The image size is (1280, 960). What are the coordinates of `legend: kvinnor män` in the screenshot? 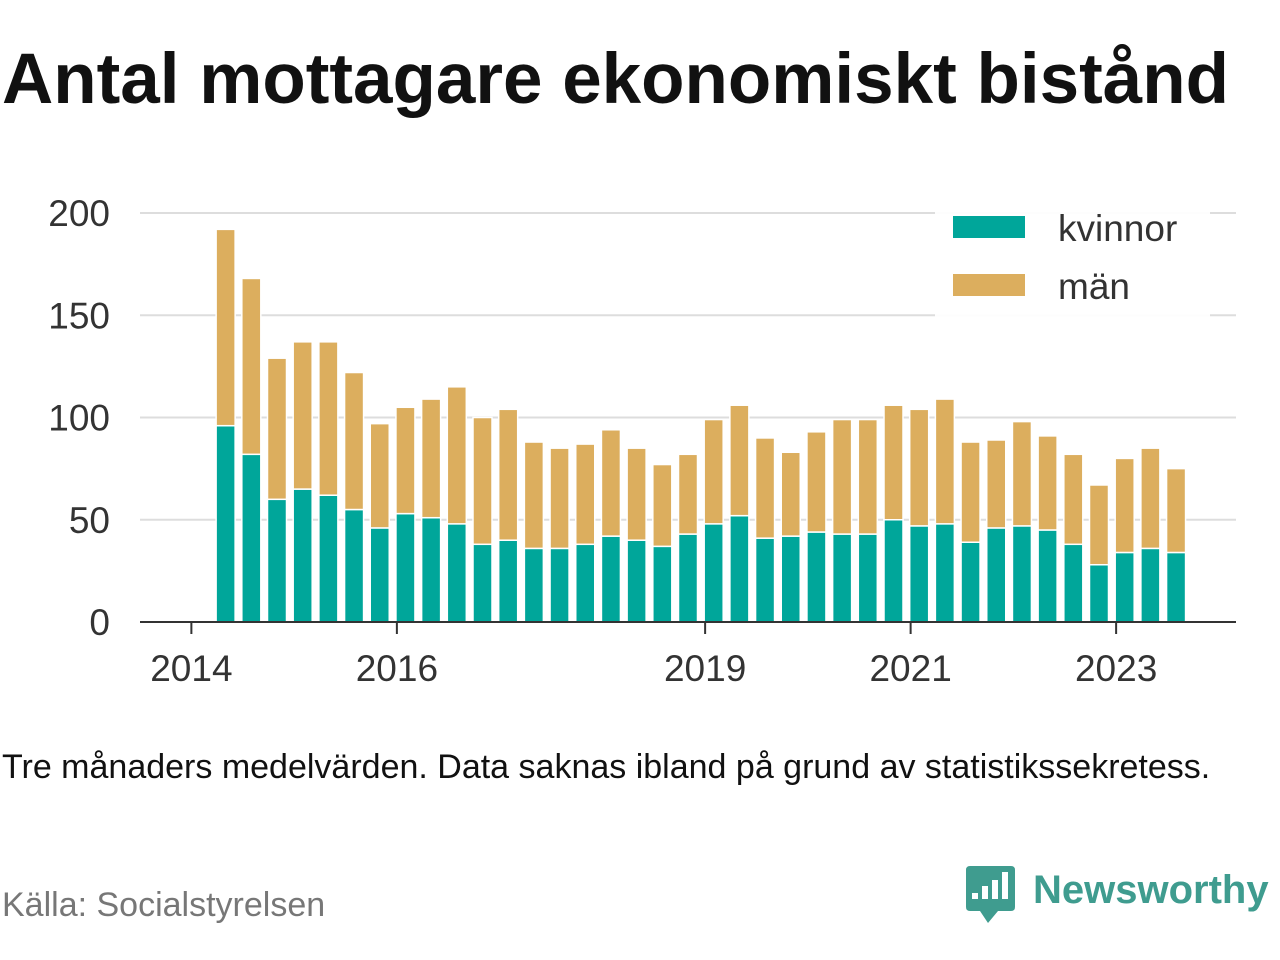 It's located at (1072, 263).